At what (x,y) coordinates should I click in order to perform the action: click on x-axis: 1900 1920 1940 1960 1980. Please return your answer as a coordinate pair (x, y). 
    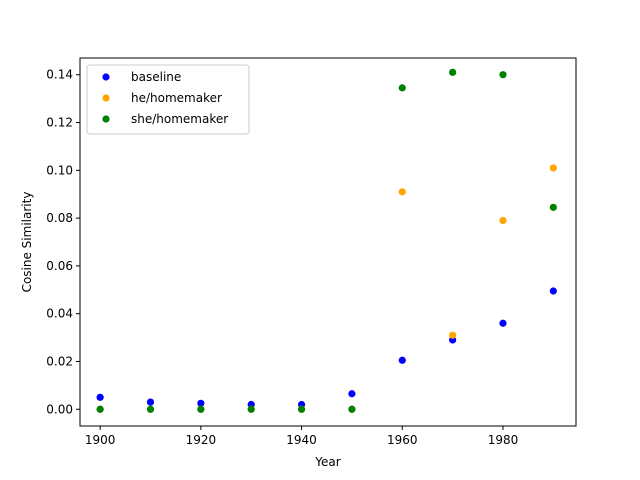
    Looking at the image, I should click on (301, 436).